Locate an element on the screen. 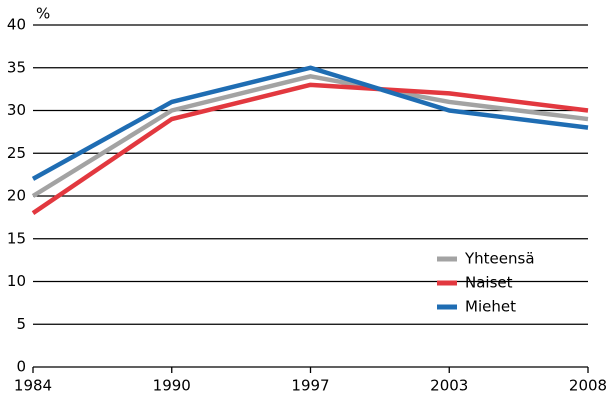 This screenshot has height=402, width=608. y-tick-label: 15 is located at coordinates (16, 238).